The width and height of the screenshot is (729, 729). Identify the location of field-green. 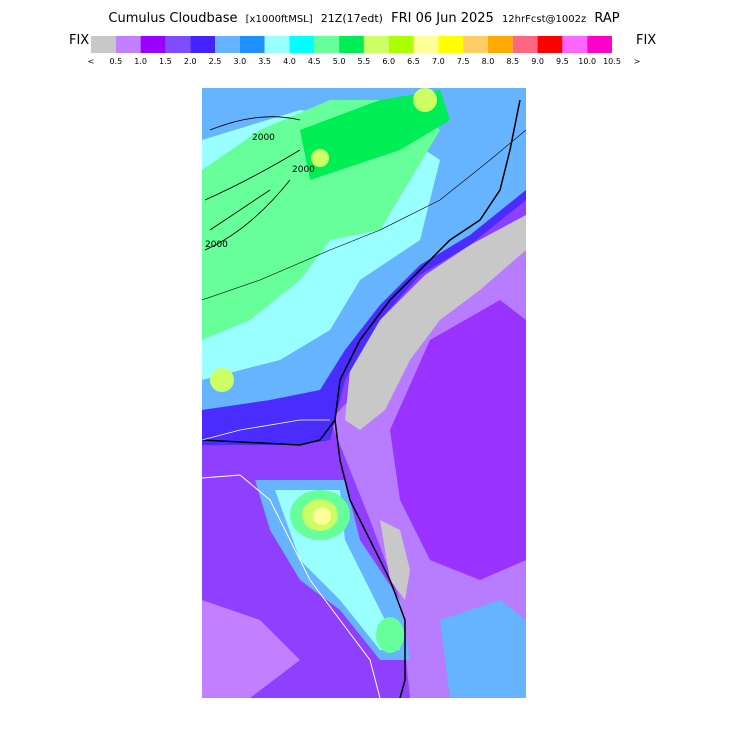
(321, 220).